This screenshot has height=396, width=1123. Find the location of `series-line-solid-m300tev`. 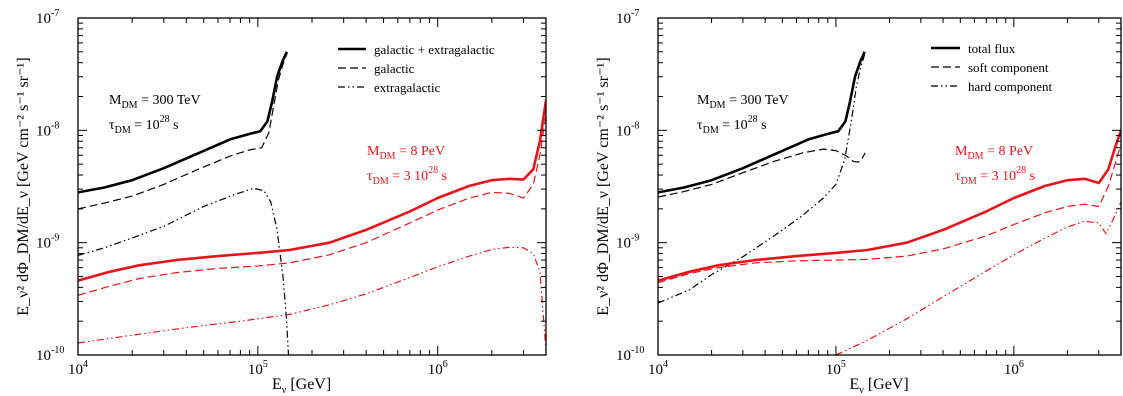

series-line-solid-m300tev is located at coordinates (183, 122).